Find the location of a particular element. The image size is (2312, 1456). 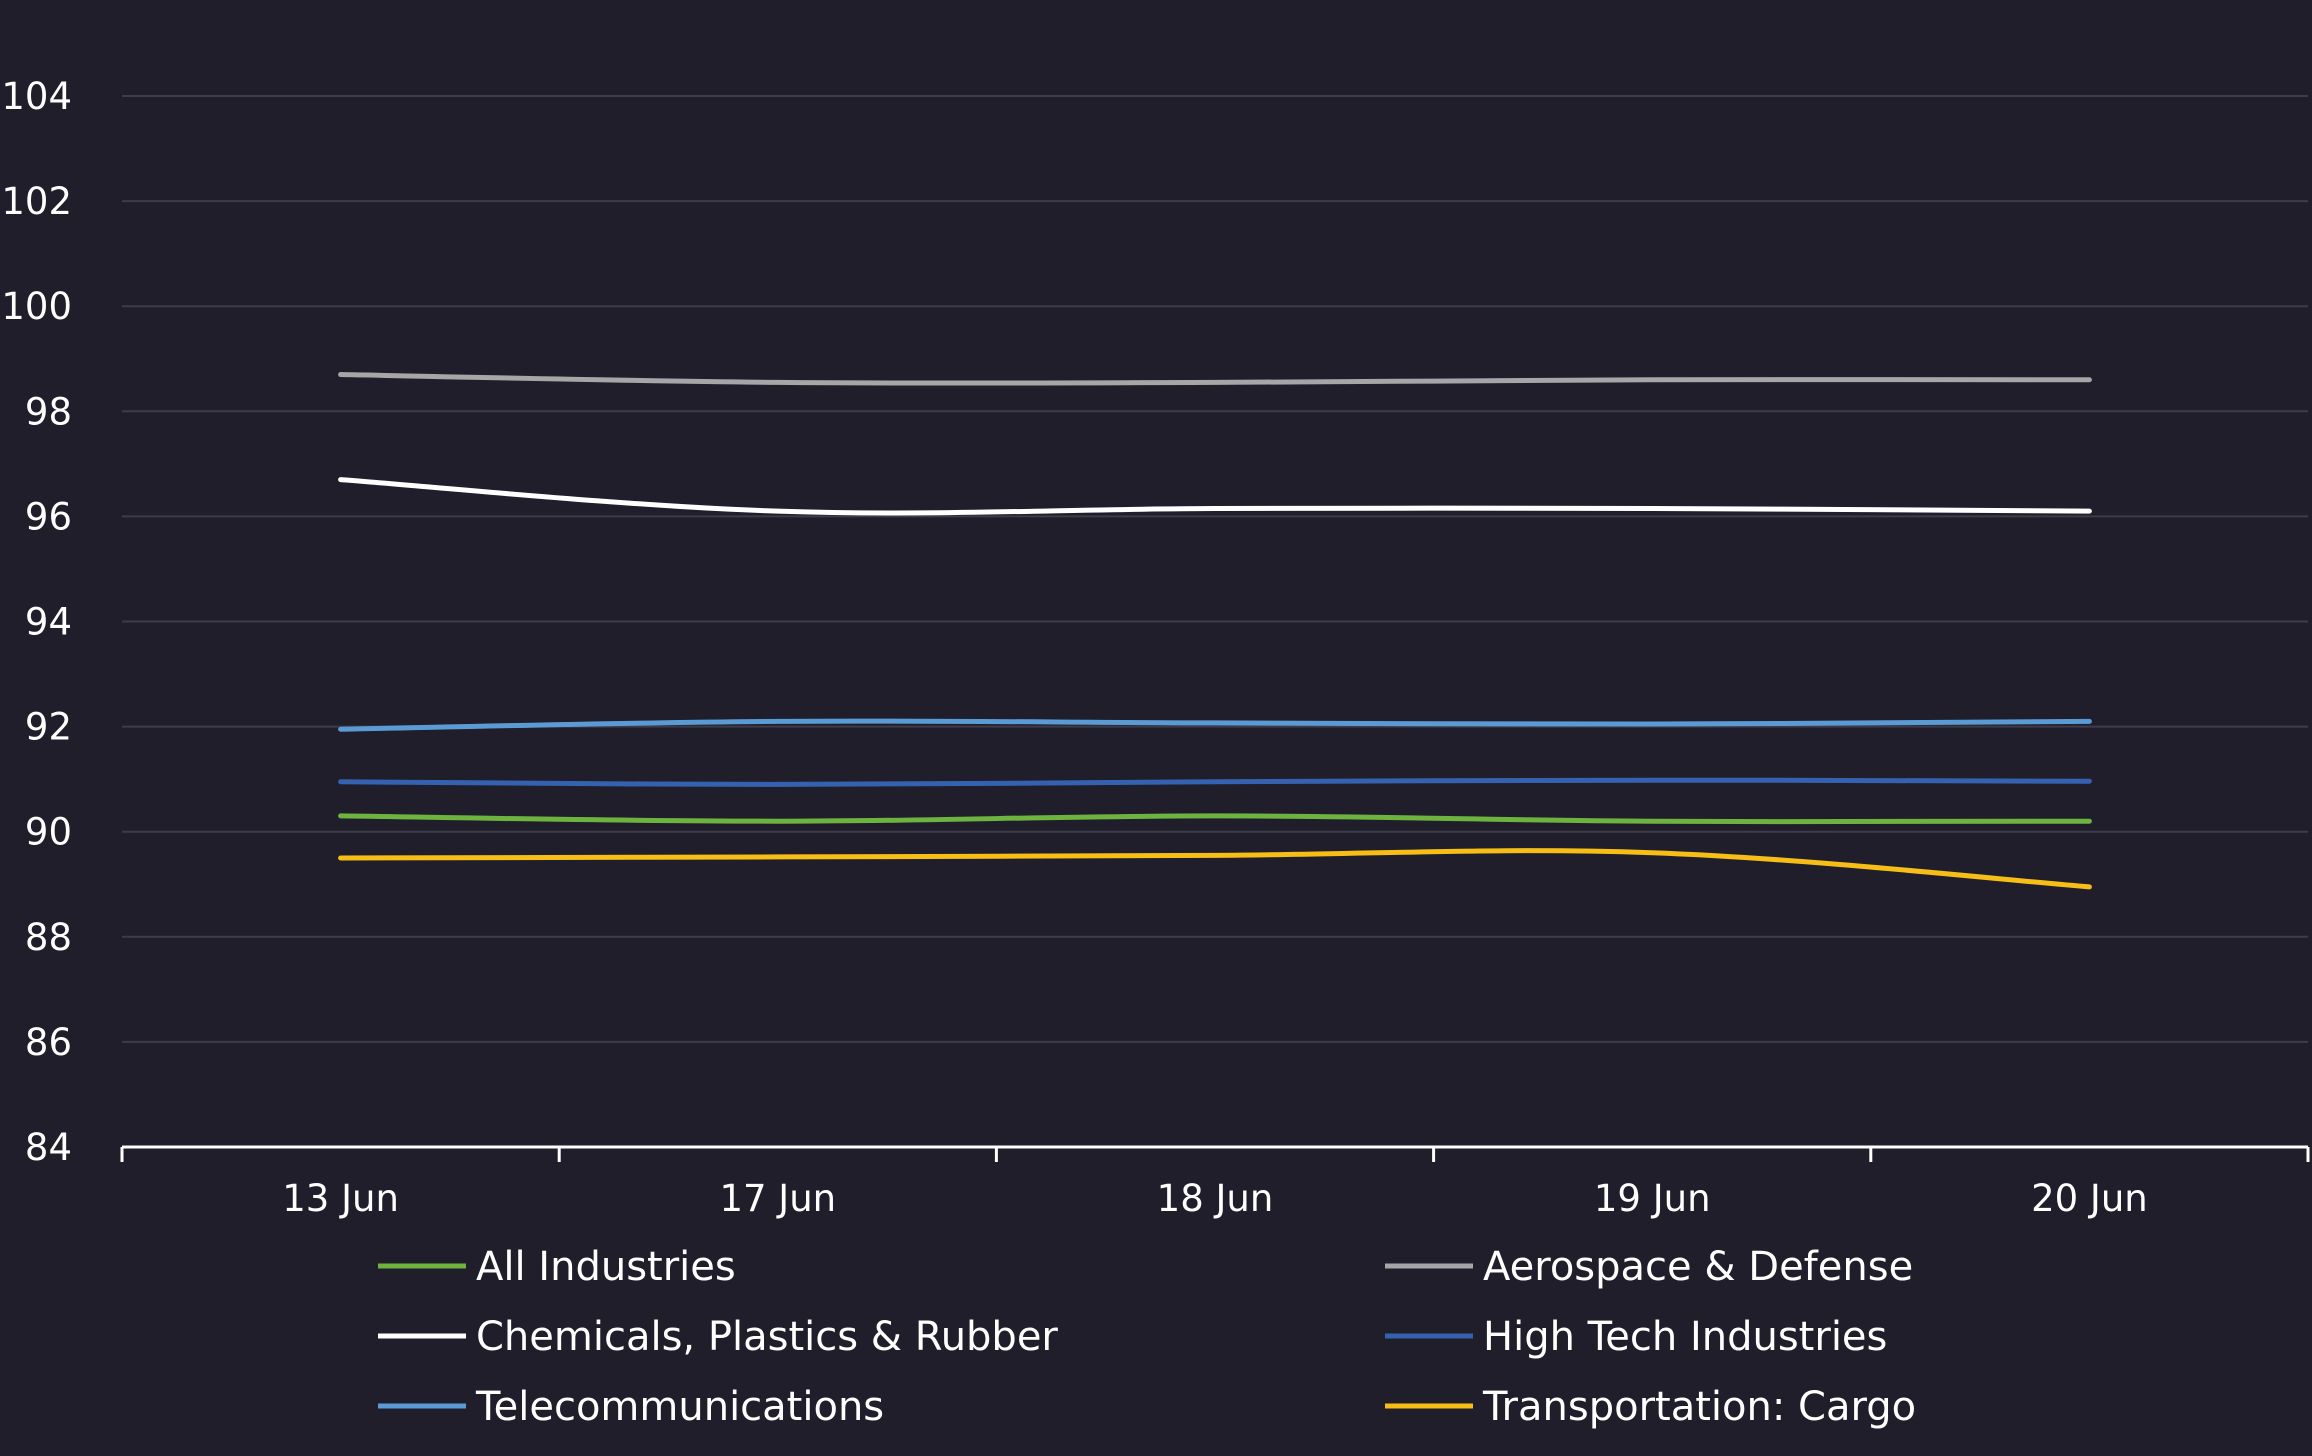

legend-label: High Tech Industries is located at coordinates (1685, 1337).